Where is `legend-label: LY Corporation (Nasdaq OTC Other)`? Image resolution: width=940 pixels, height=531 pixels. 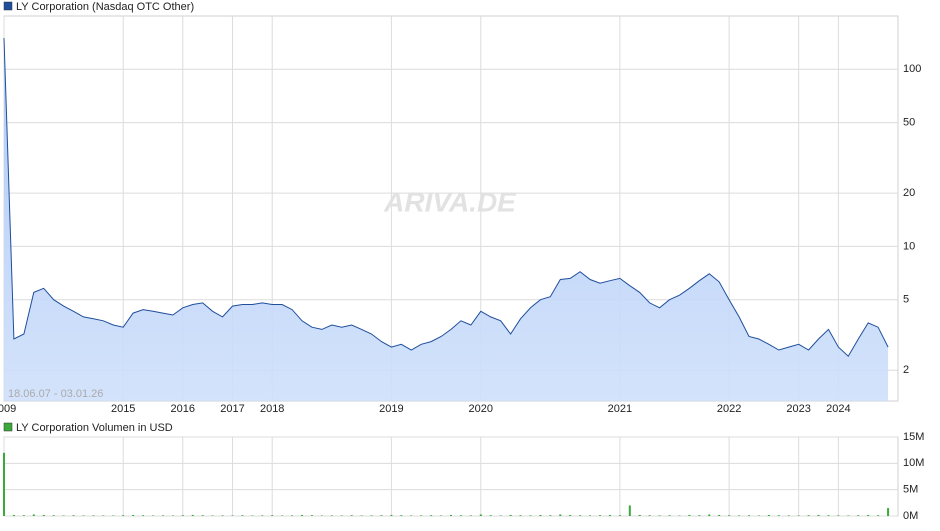
legend-label: LY Corporation (Nasdaq OTC Other) is located at coordinates (105, 7).